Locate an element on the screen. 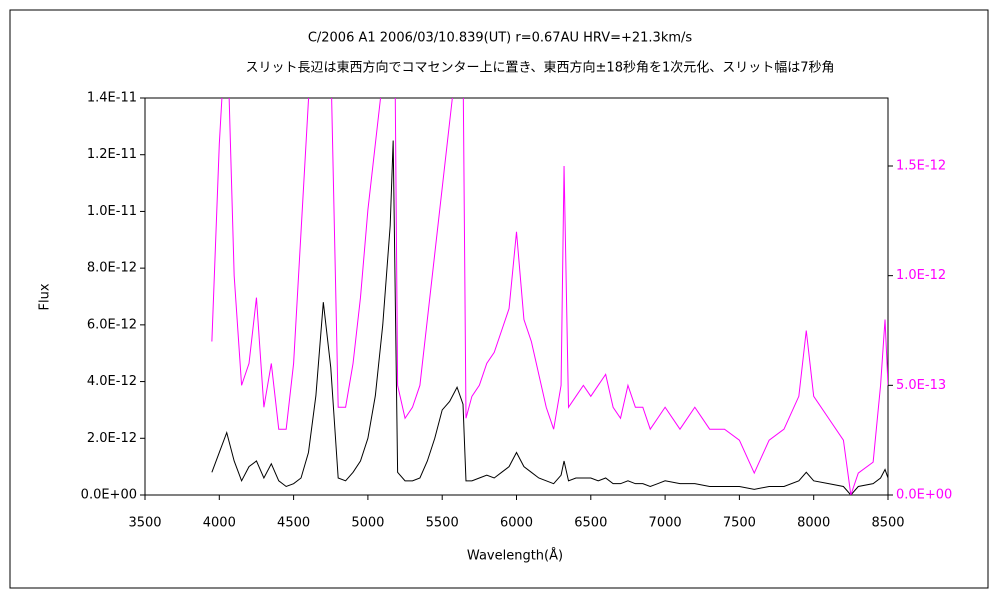  x-tick-label: 4500 is located at coordinates (293, 523).